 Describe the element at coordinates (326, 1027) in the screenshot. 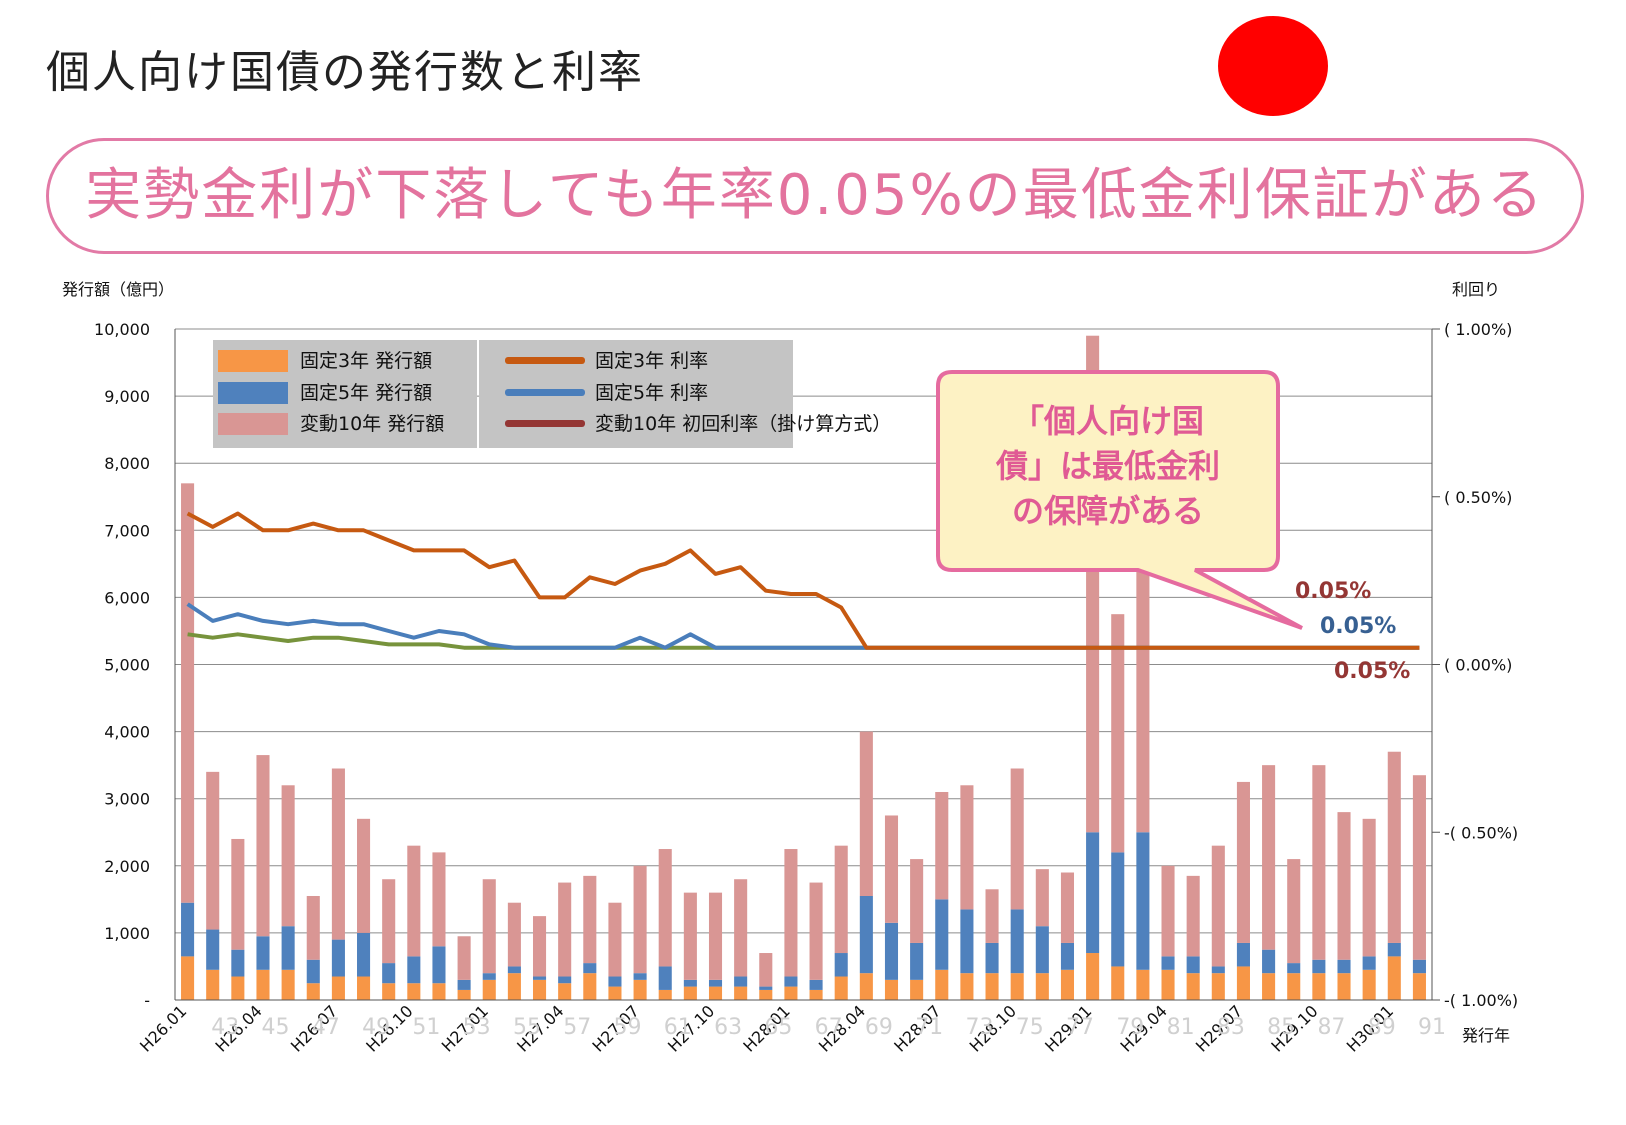

I see `x-faded-tick-label: 47` at that location.